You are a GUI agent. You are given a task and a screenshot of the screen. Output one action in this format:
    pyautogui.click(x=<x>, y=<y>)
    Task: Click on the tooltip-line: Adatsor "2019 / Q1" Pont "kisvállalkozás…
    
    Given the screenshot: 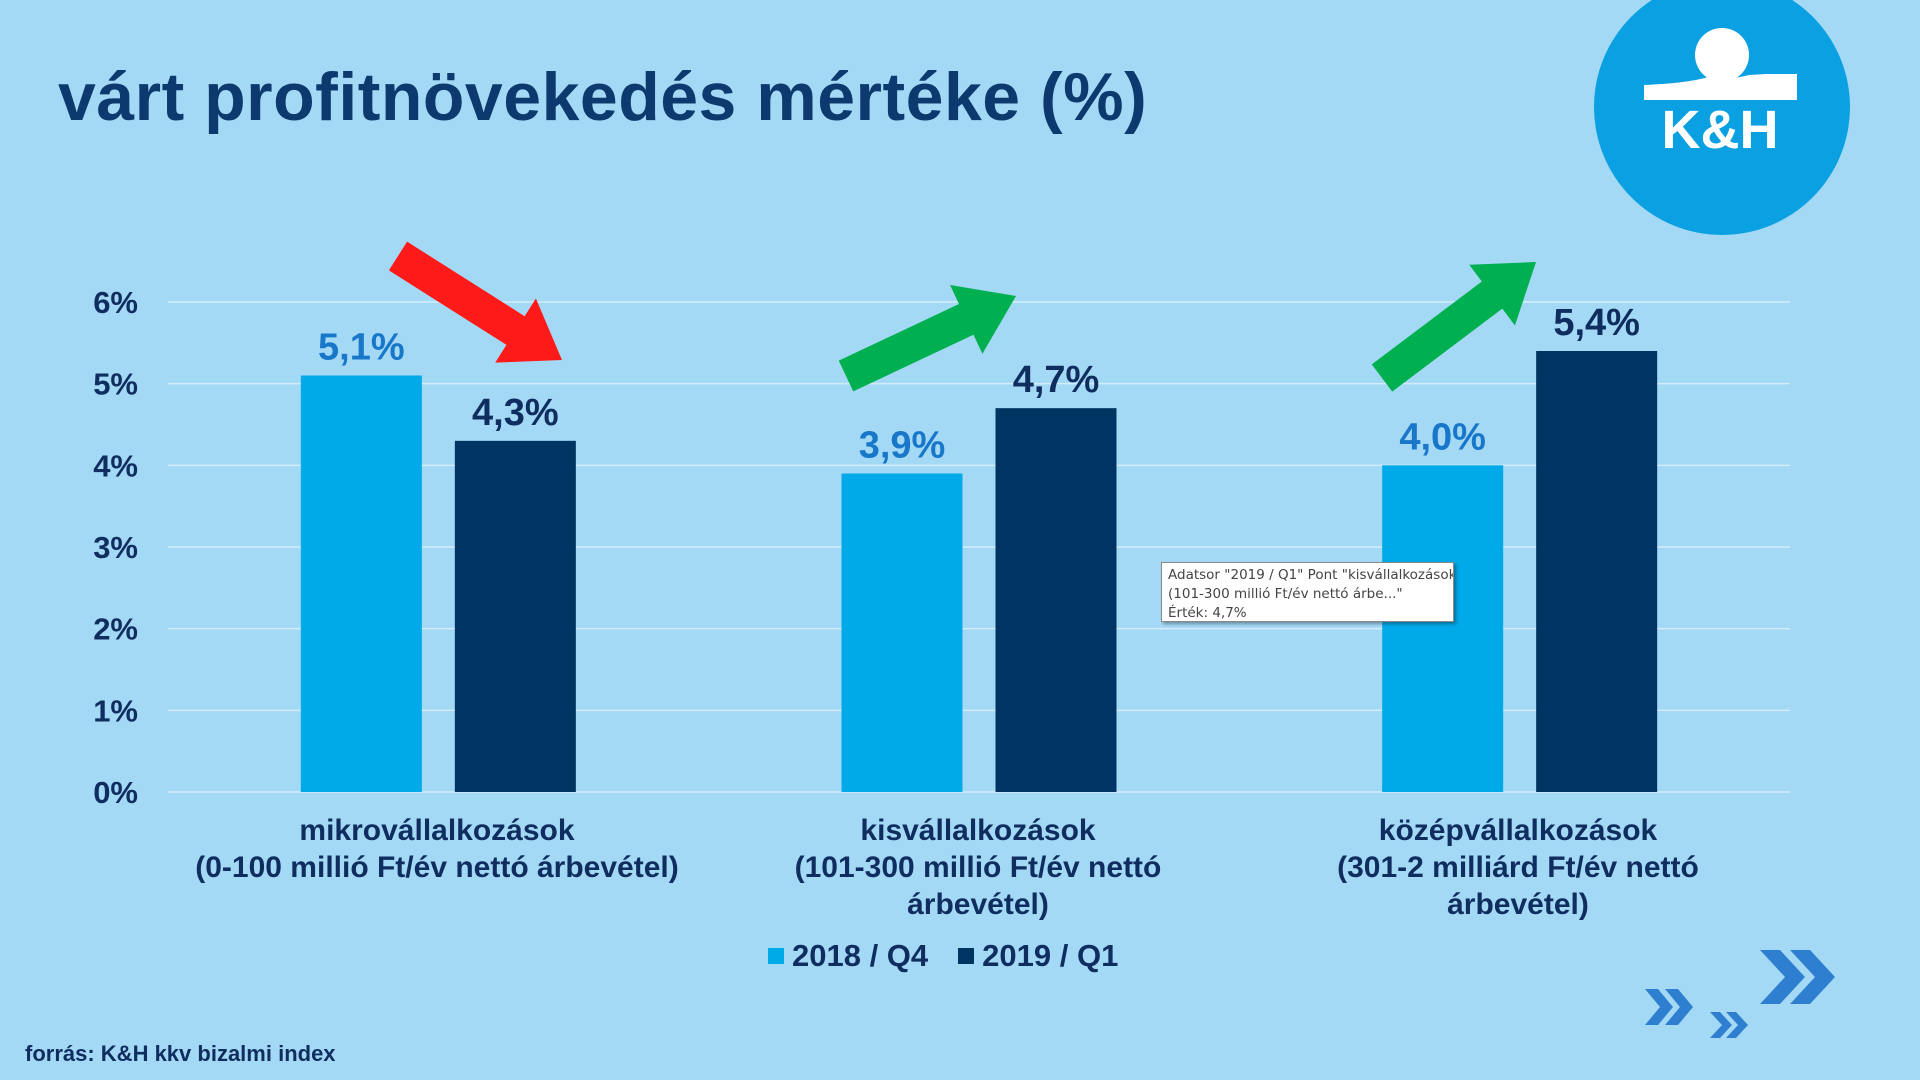 What is the action you would take?
    pyautogui.click(x=1311, y=575)
    